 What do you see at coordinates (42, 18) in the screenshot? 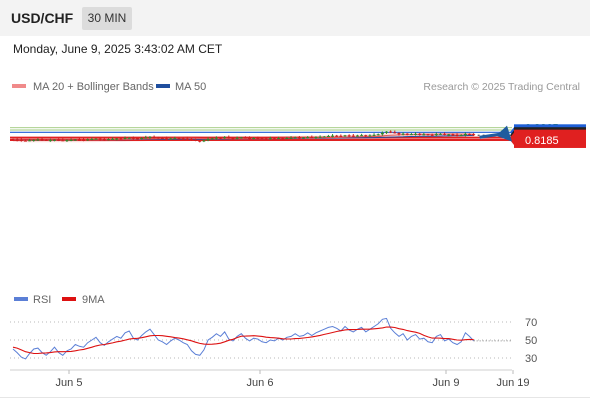
I see `symbol-title: USD/CHF` at bounding box center [42, 18].